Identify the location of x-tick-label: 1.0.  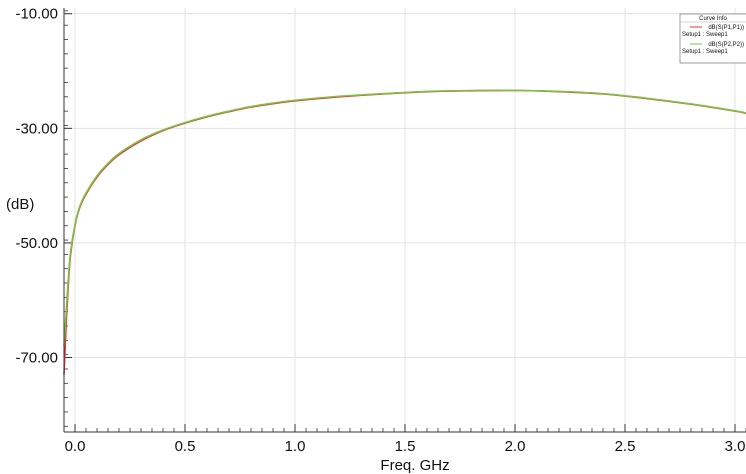
(295, 446).